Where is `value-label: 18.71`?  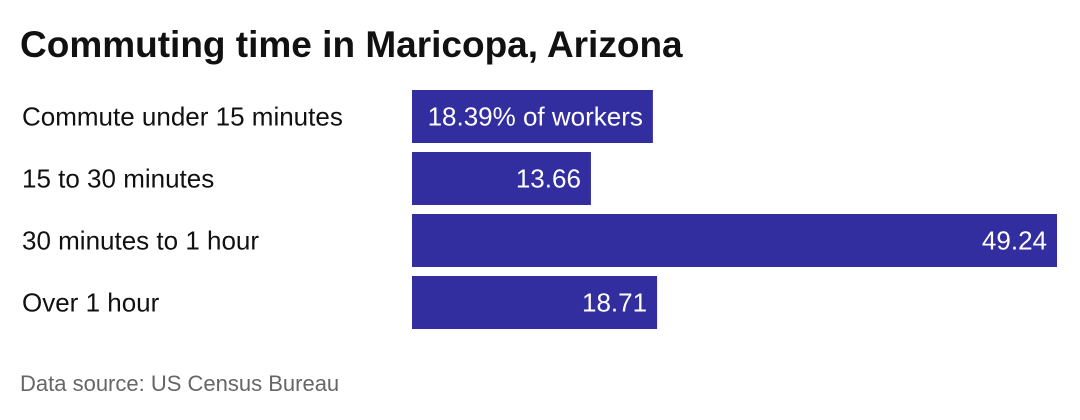
value-label: 18.71 is located at coordinates (614, 302).